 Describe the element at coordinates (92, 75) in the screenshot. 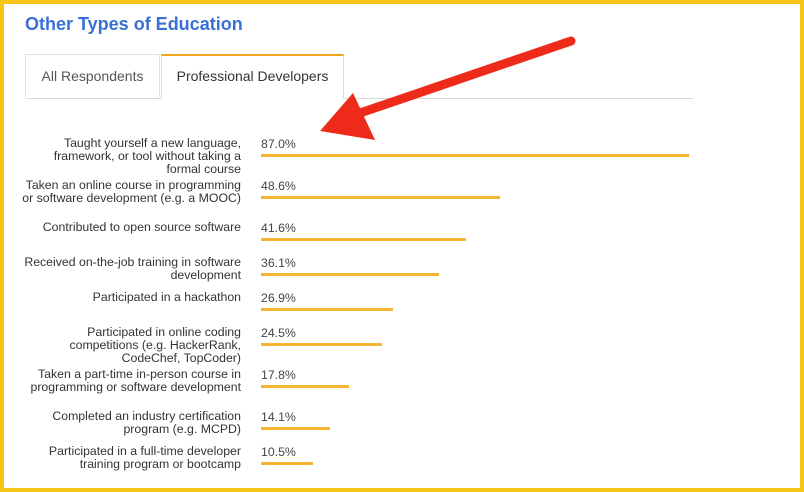

I see `tab-all-respondents: All Respondents` at that location.